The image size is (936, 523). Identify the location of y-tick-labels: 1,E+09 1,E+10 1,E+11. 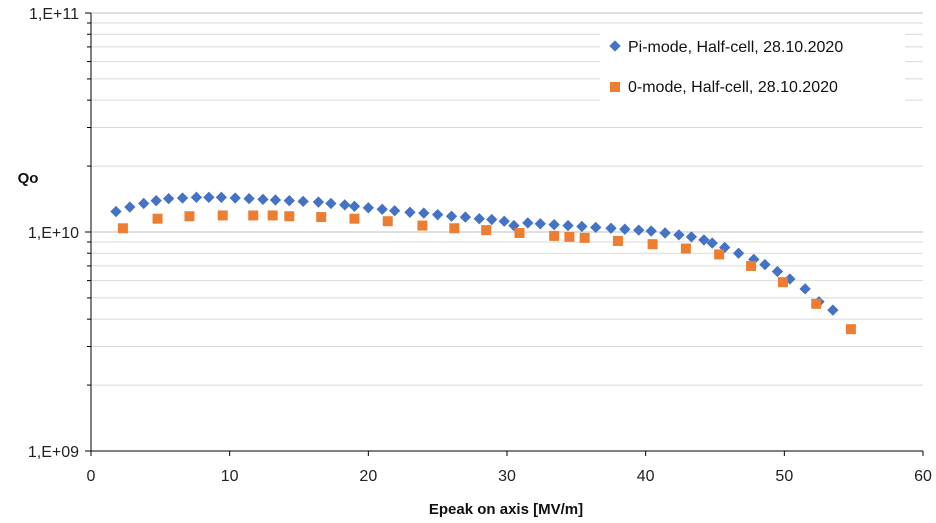
(53, 233).